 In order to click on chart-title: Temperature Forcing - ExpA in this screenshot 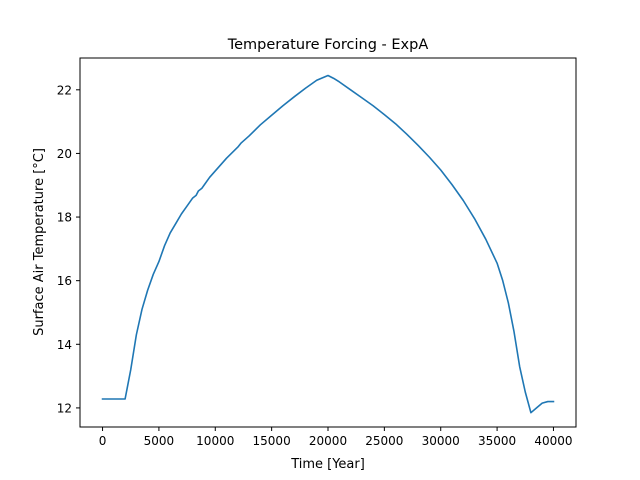, I will do `click(328, 45)`.